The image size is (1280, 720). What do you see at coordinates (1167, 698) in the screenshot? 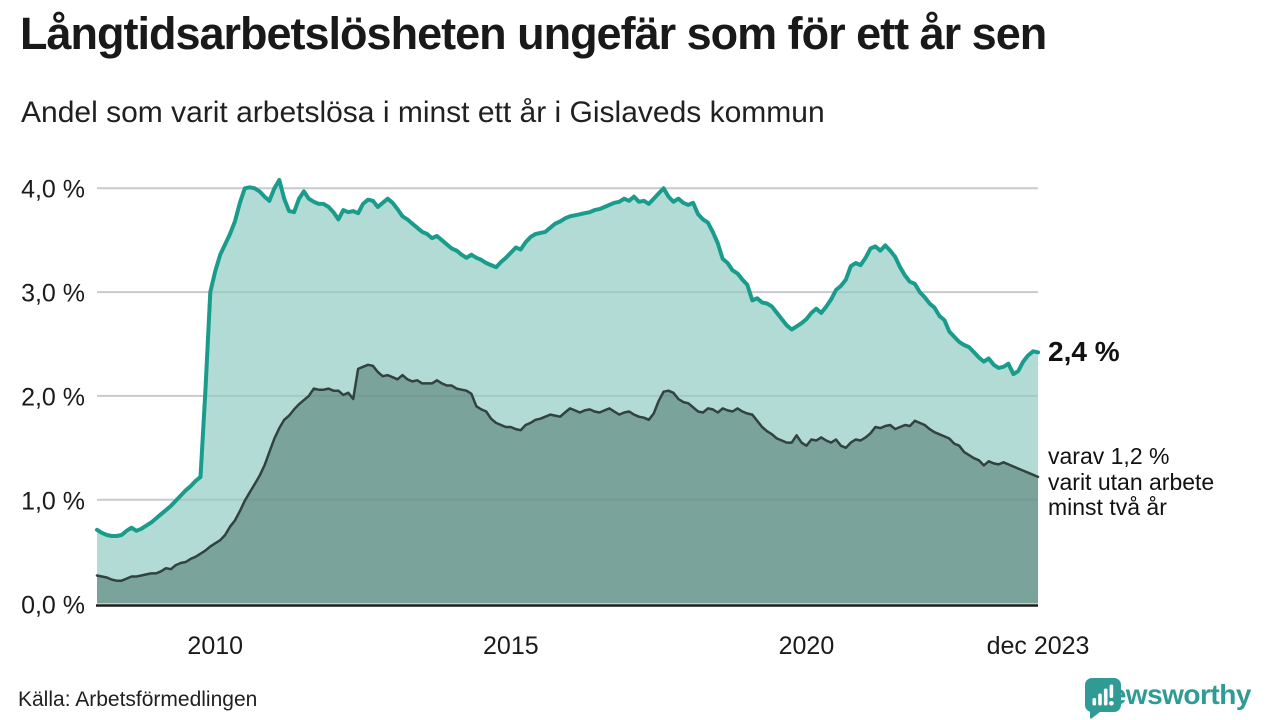
I see `brand-logo: Newsworthy` at bounding box center [1167, 698].